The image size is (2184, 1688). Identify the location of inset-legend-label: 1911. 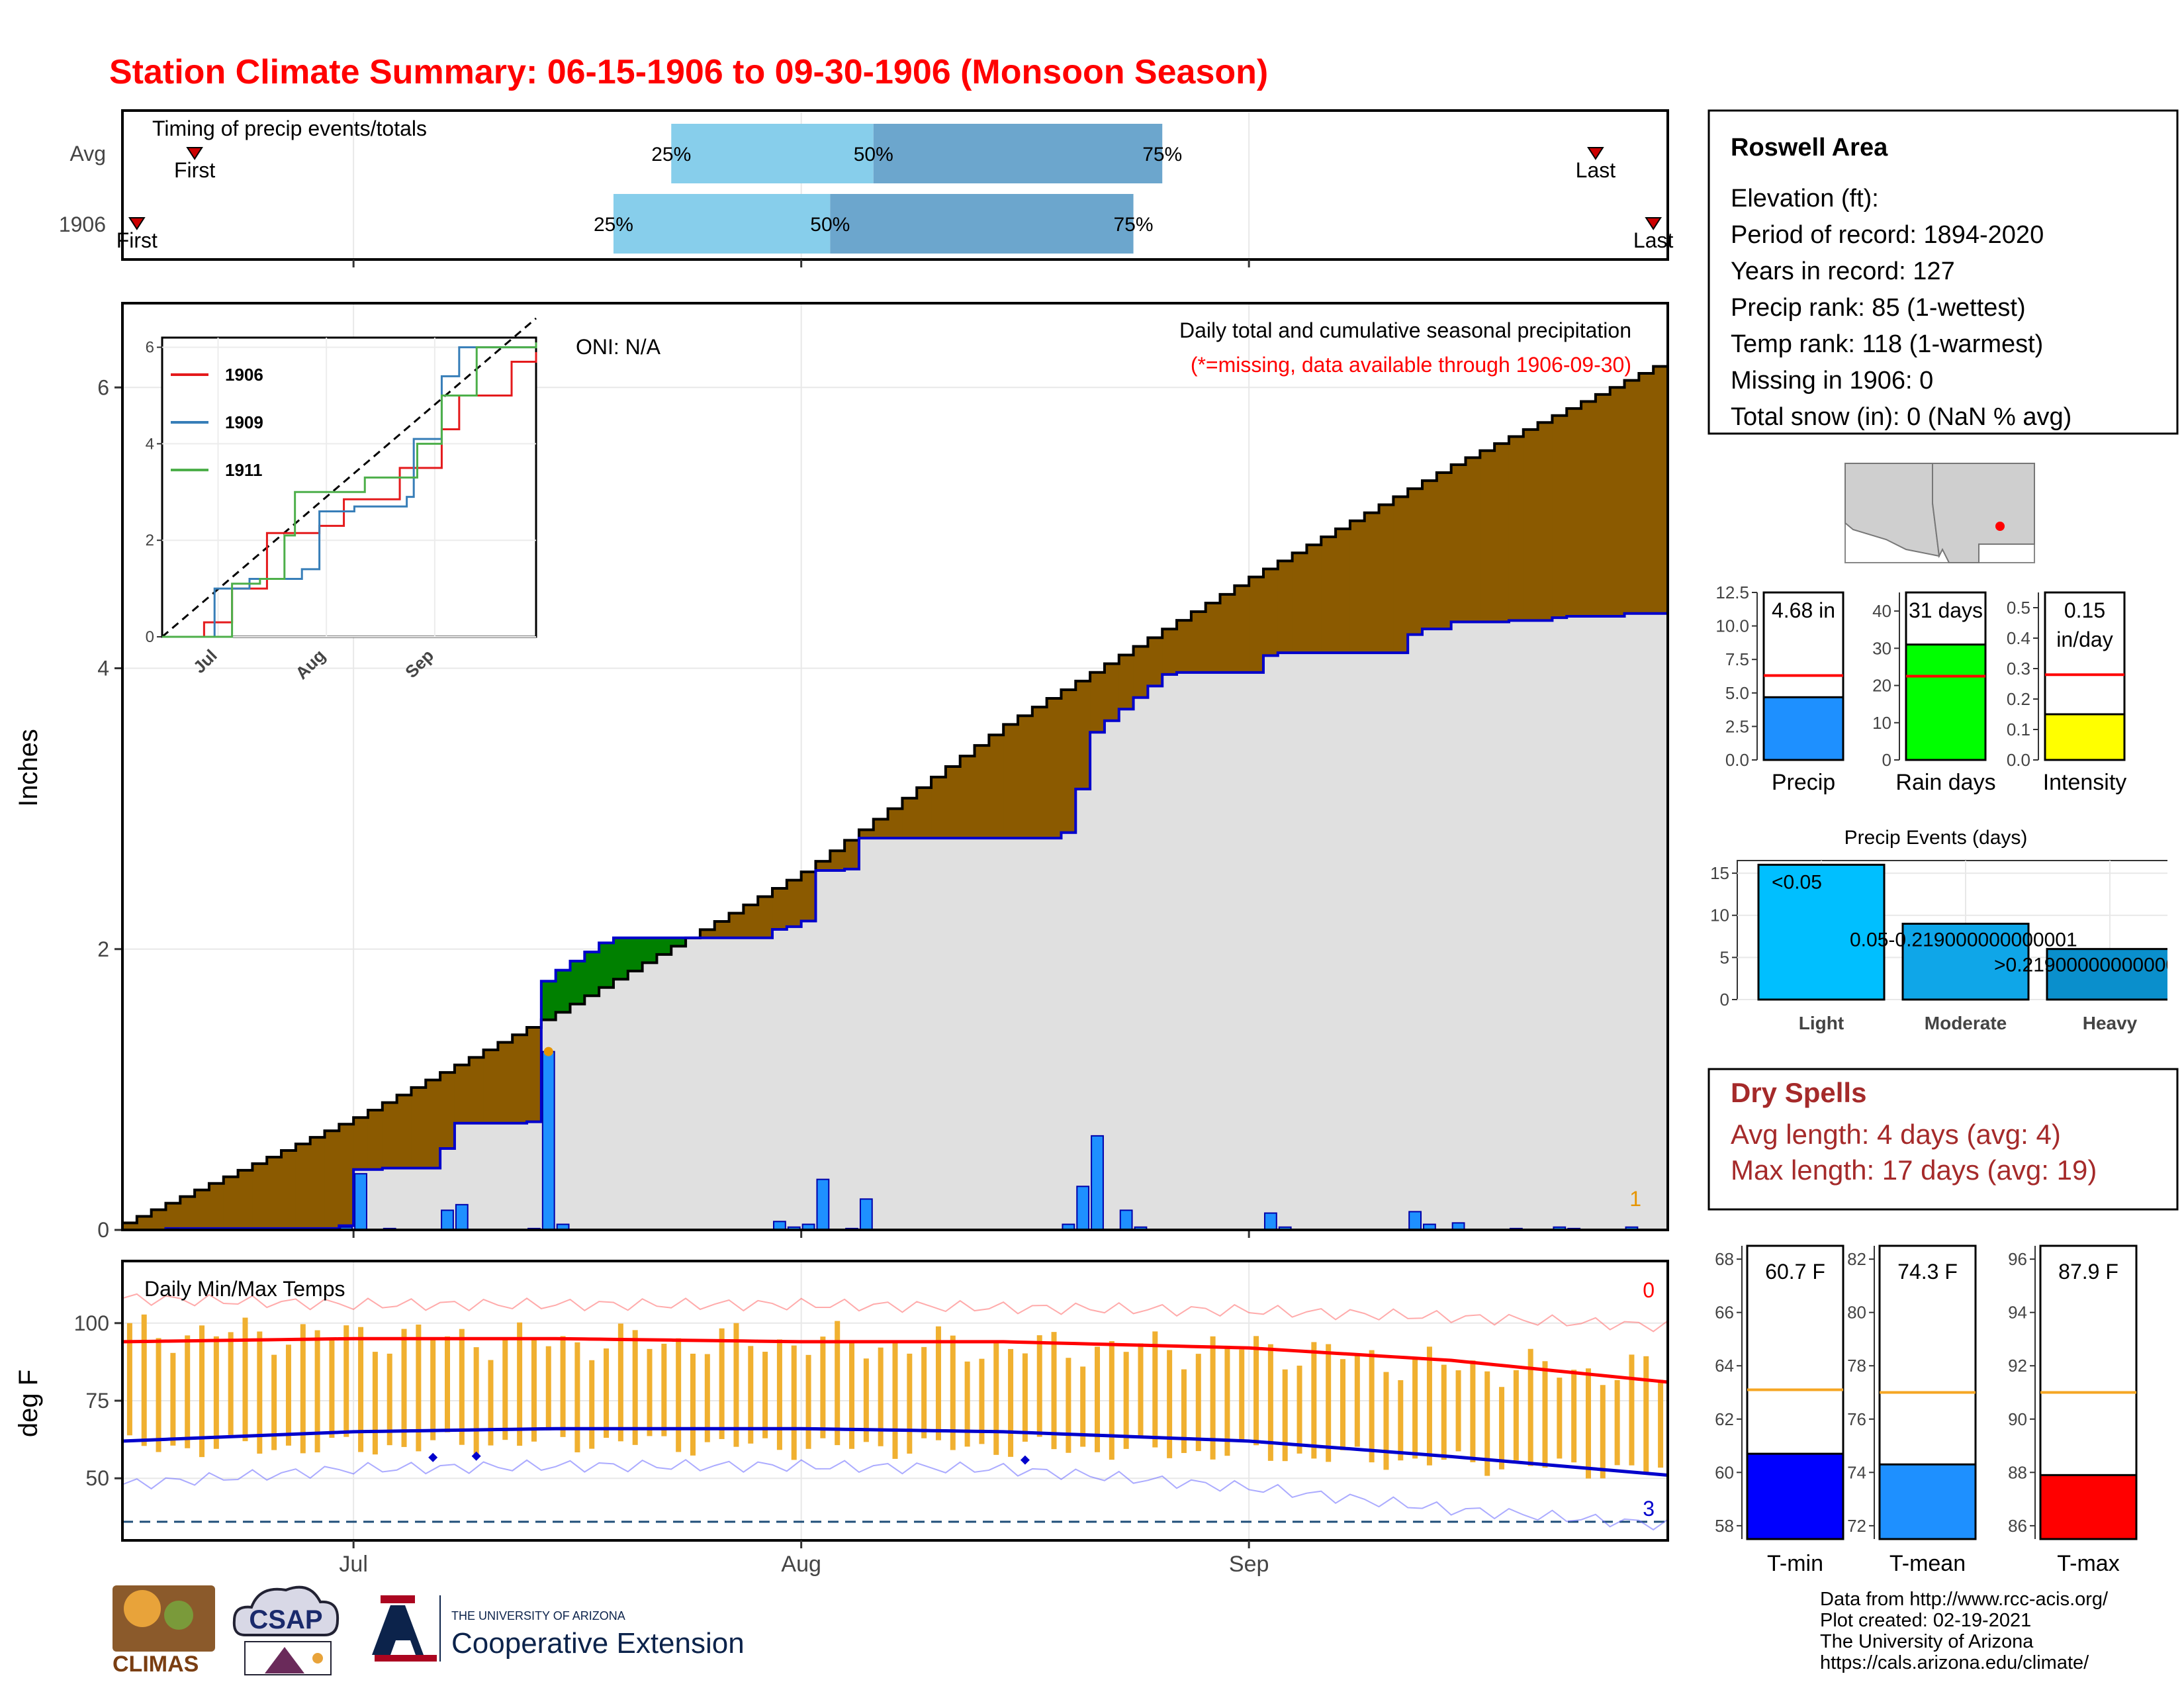
(244, 470).